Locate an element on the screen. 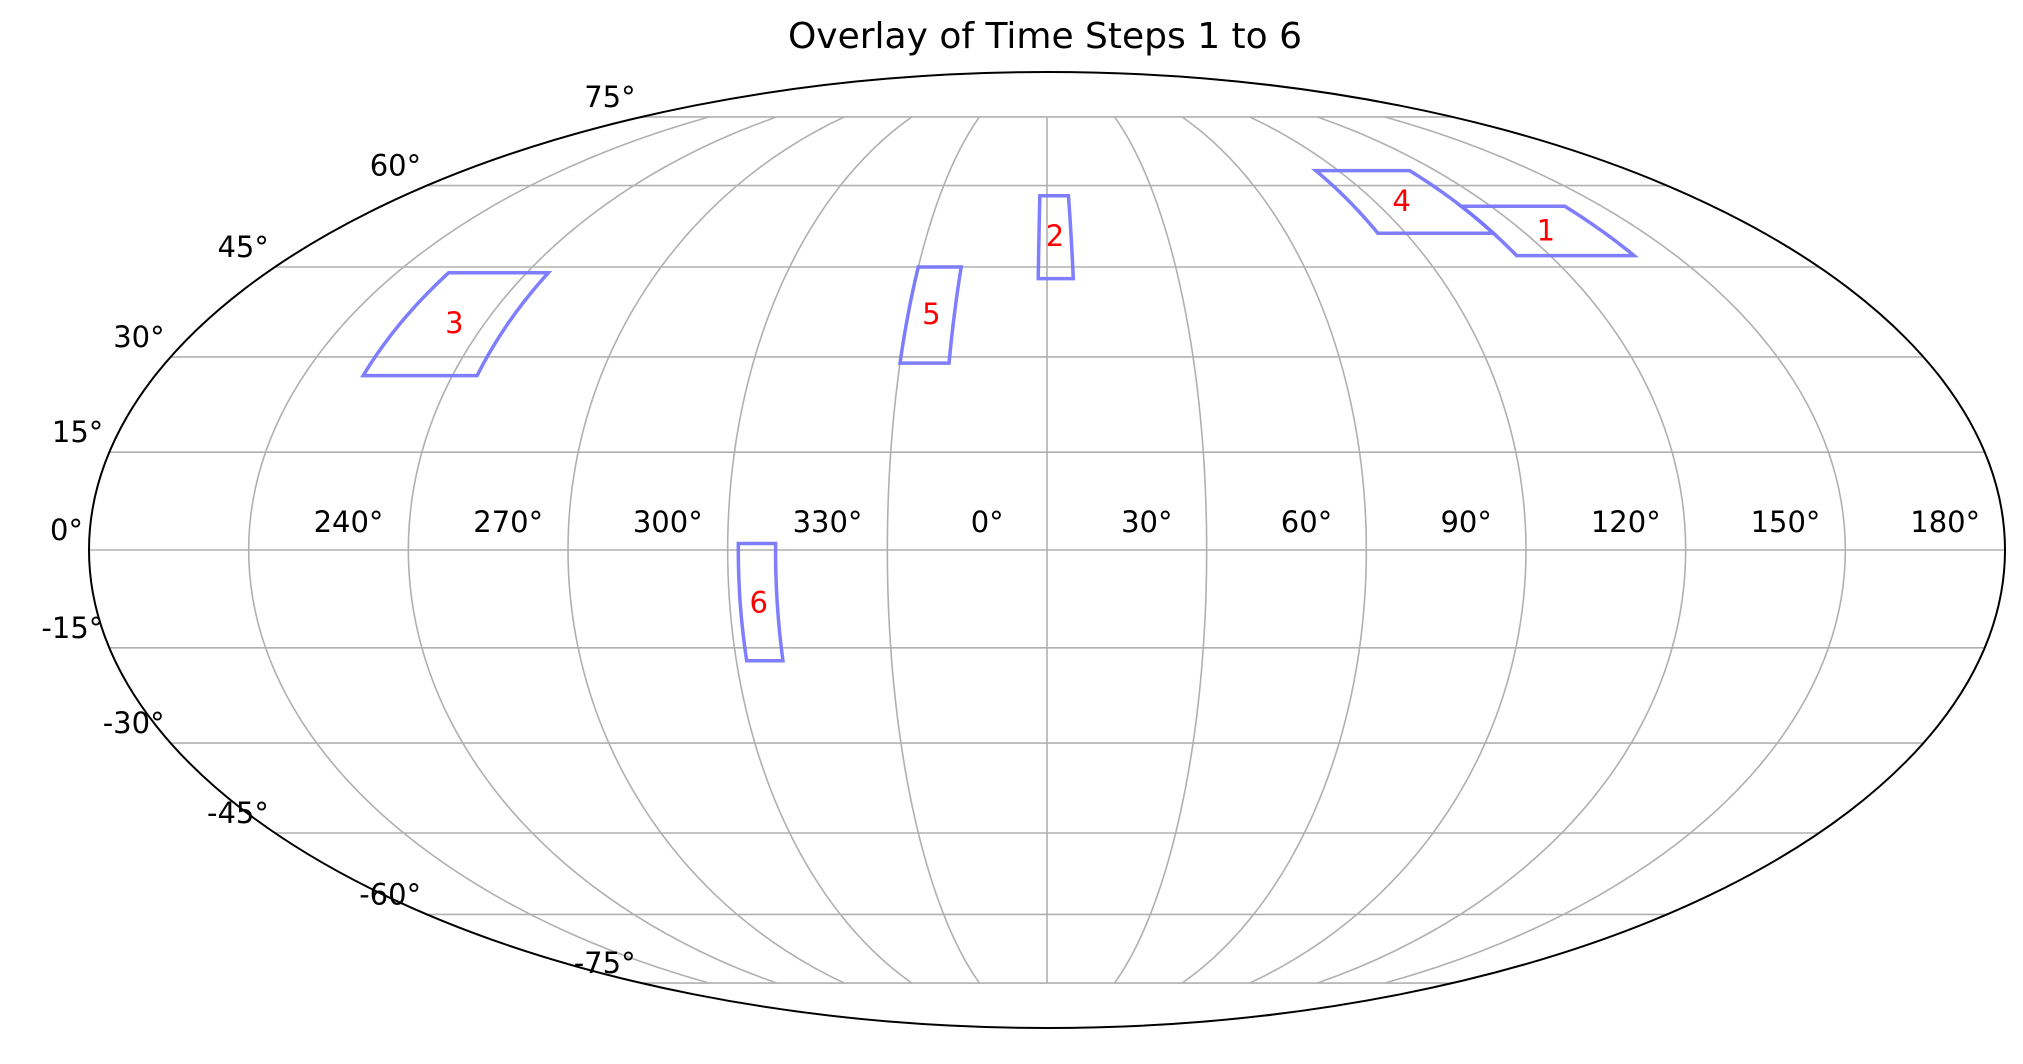 This screenshot has height=1064, width=2023. longitude-tick-label: 330° is located at coordinates (828, 522).